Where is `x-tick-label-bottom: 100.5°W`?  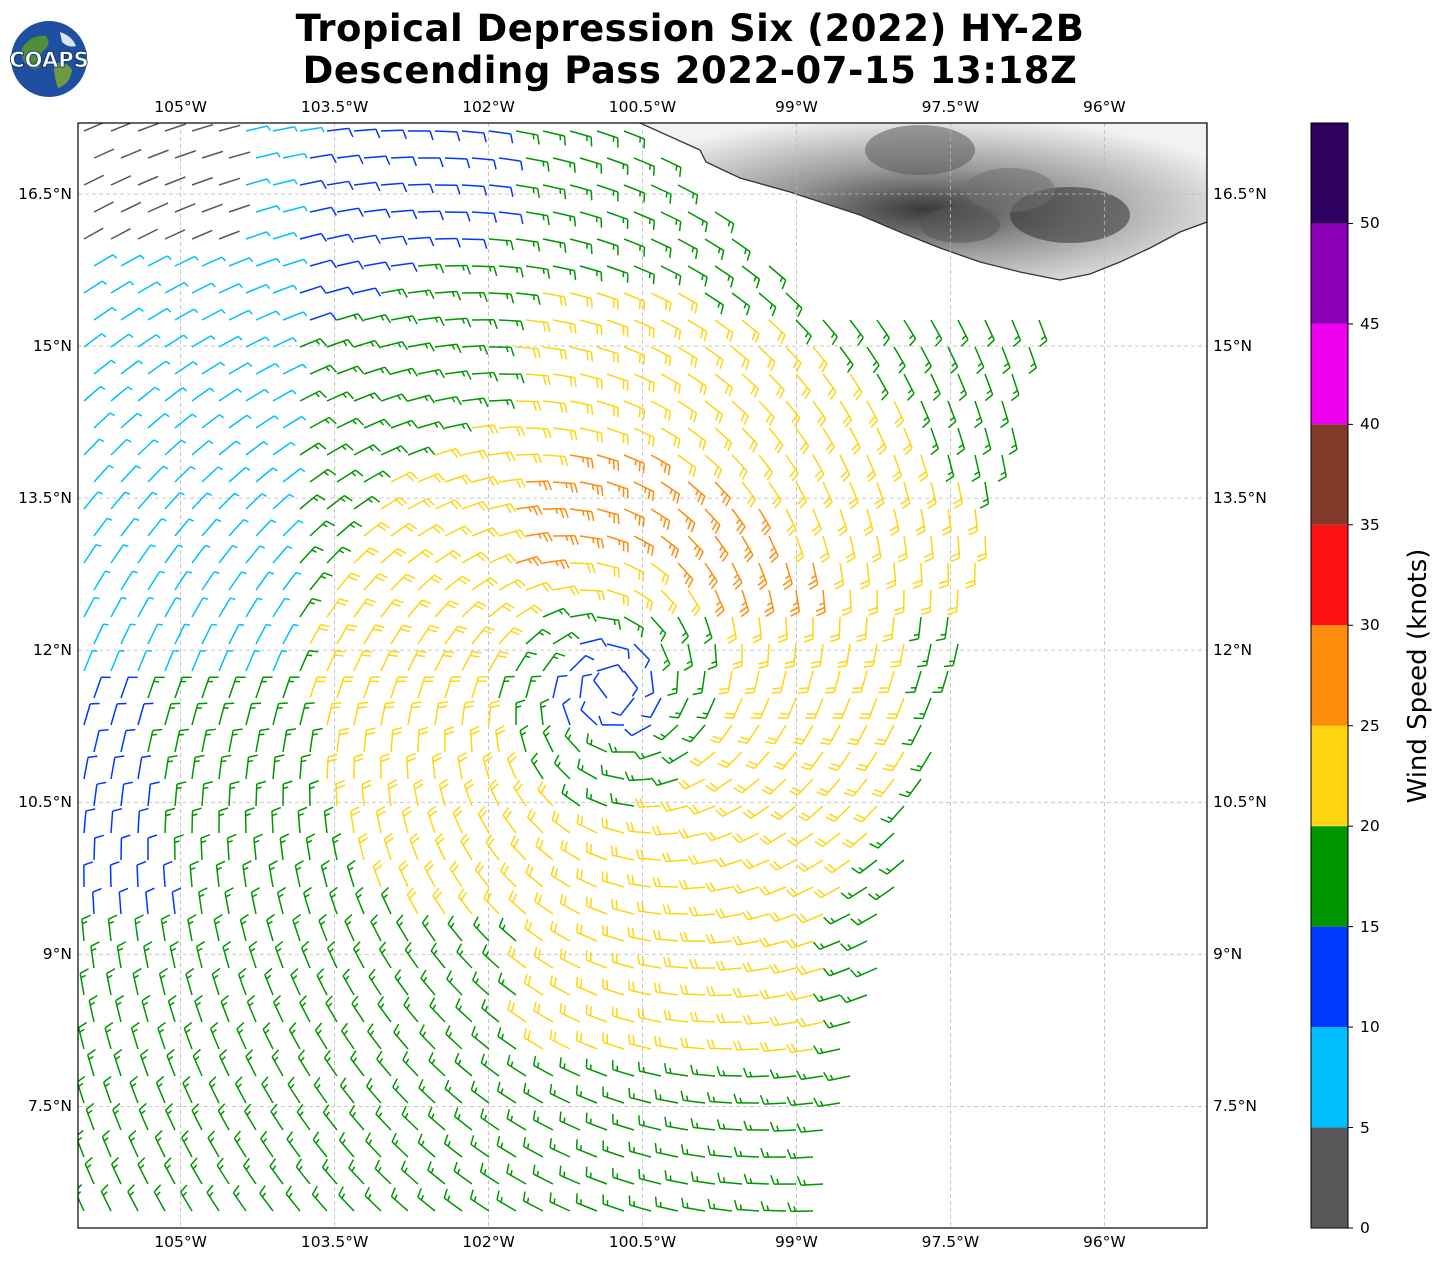
x-tick-label-bottom: 100.5°W is located at coordinates (642, 1242).